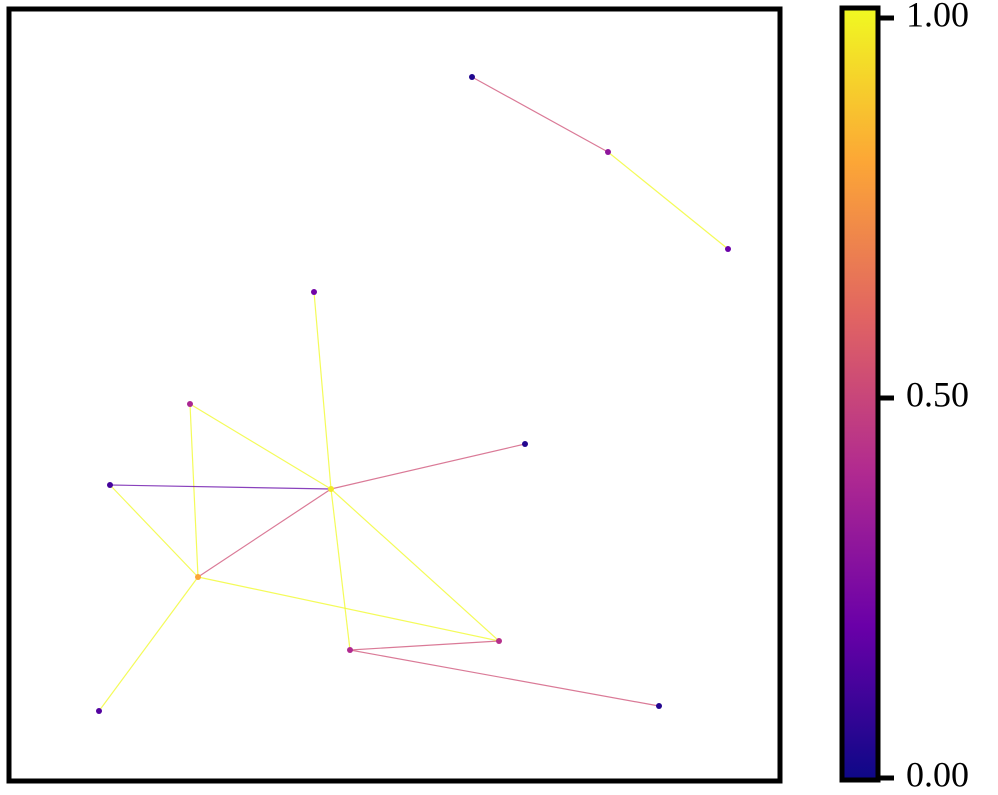  Describe the element at coordinates (110, 485) in the screenshot. I see `graph-node-n7` at that location.